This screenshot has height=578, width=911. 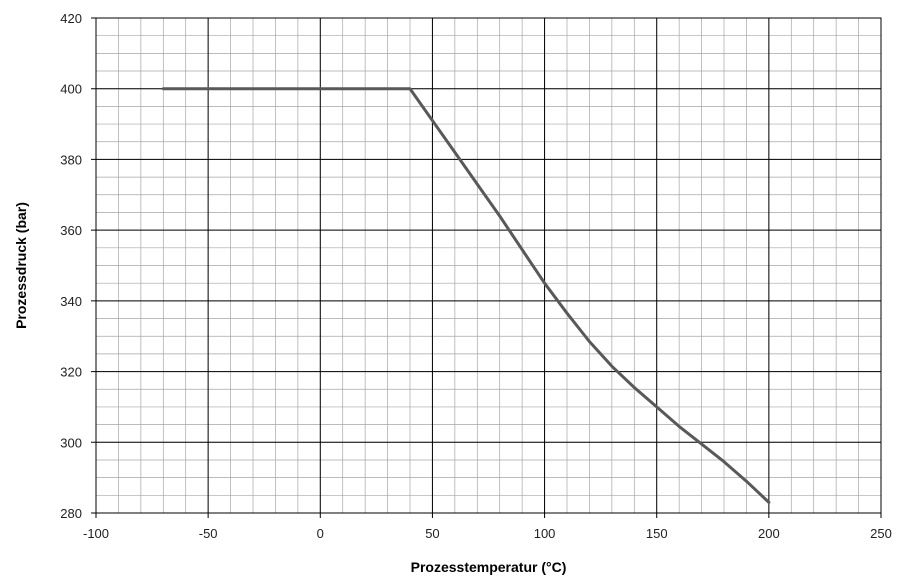 What do you see at coordinates (320, 533) in the screenshot?
I see `x-tick-label: 0` at bounding box center [320, 533].